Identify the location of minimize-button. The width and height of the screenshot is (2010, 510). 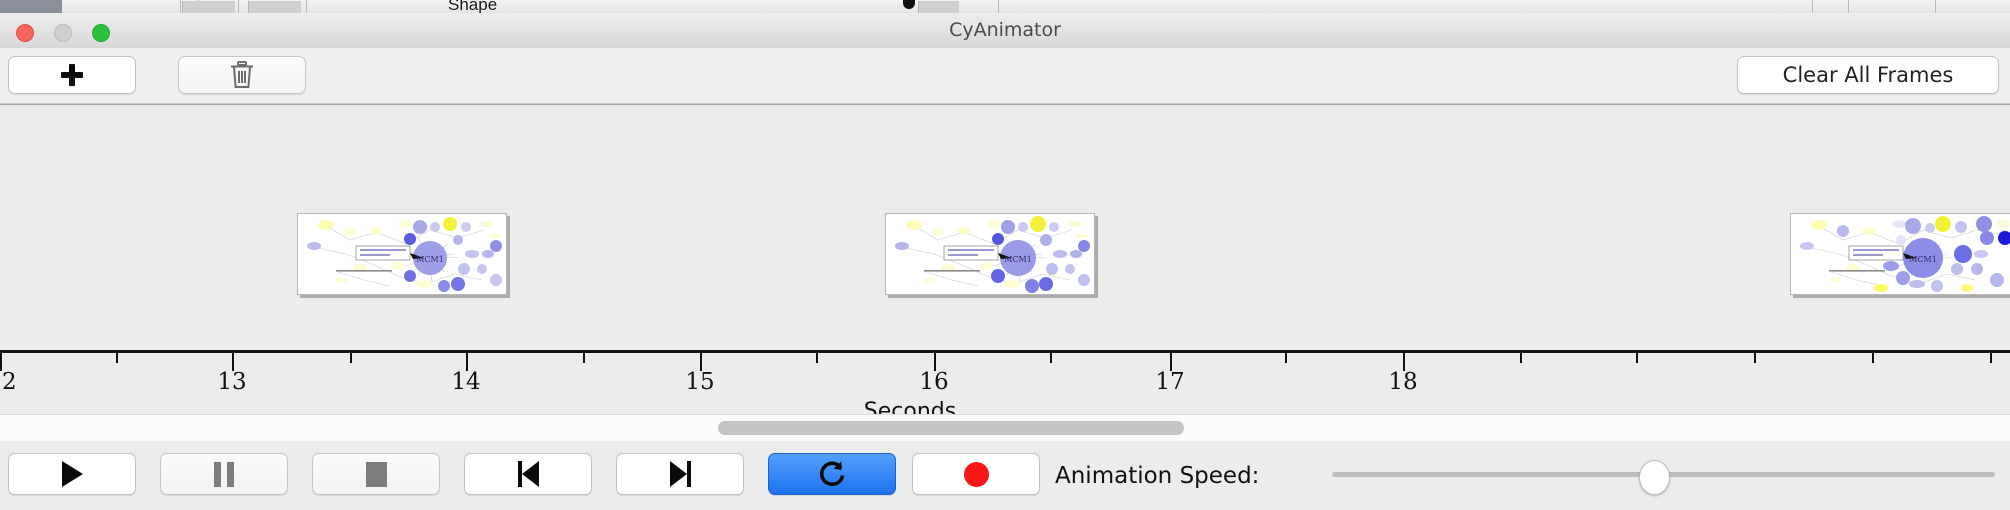
(63, 33).